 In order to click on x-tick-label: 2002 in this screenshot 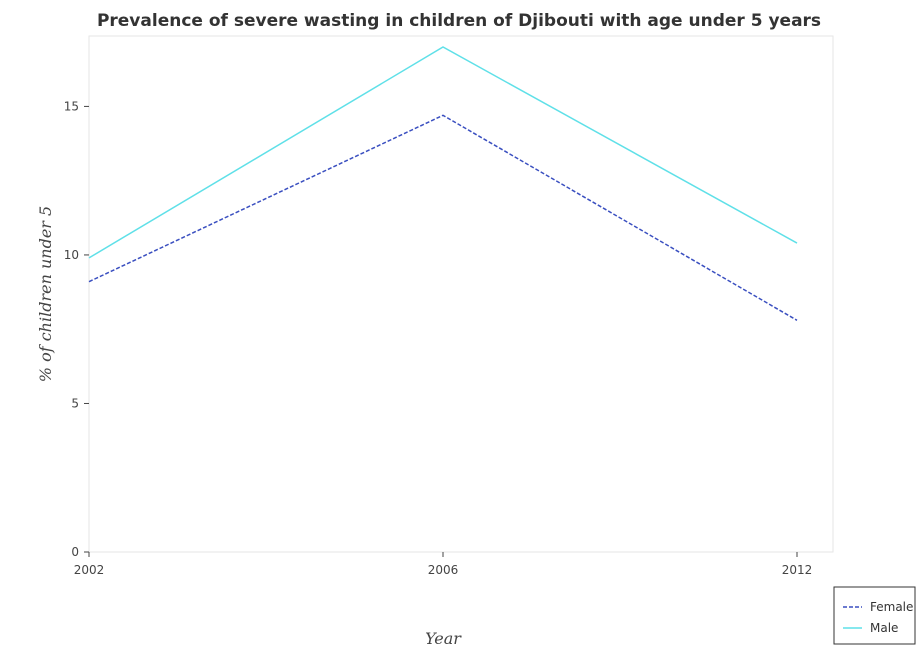, I will do `click(89, 570)`.